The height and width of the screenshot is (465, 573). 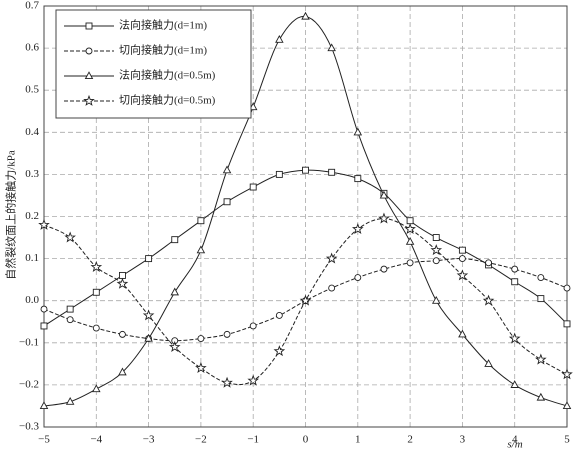 I want to click on x-tick-label: 1, so click(x=358, y=440).